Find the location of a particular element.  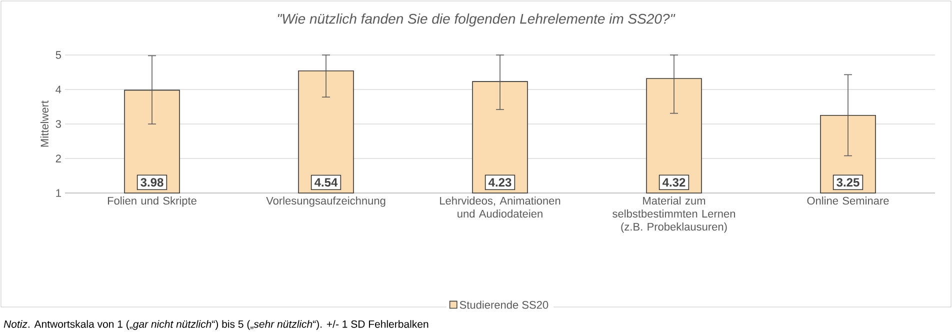

data-label: 3.98 is located at coordinates (152, 182).